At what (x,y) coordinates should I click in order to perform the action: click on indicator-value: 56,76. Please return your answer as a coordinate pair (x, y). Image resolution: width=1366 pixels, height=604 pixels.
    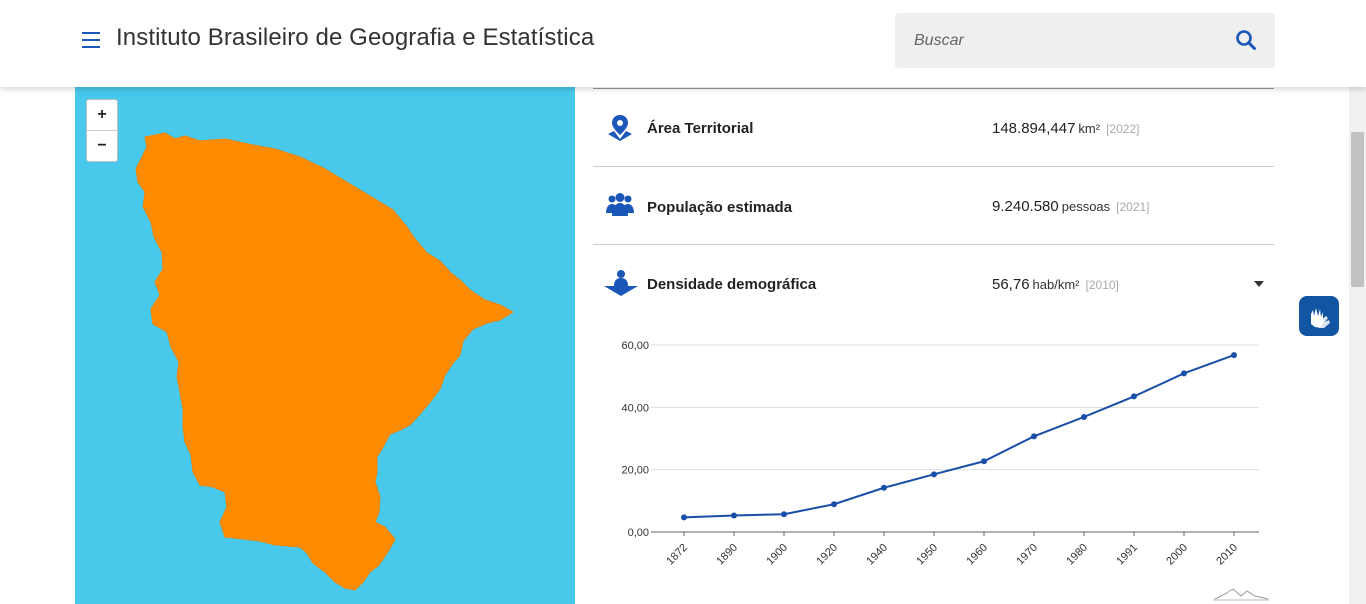
    Looking at the image, I should click on (1011, 284).